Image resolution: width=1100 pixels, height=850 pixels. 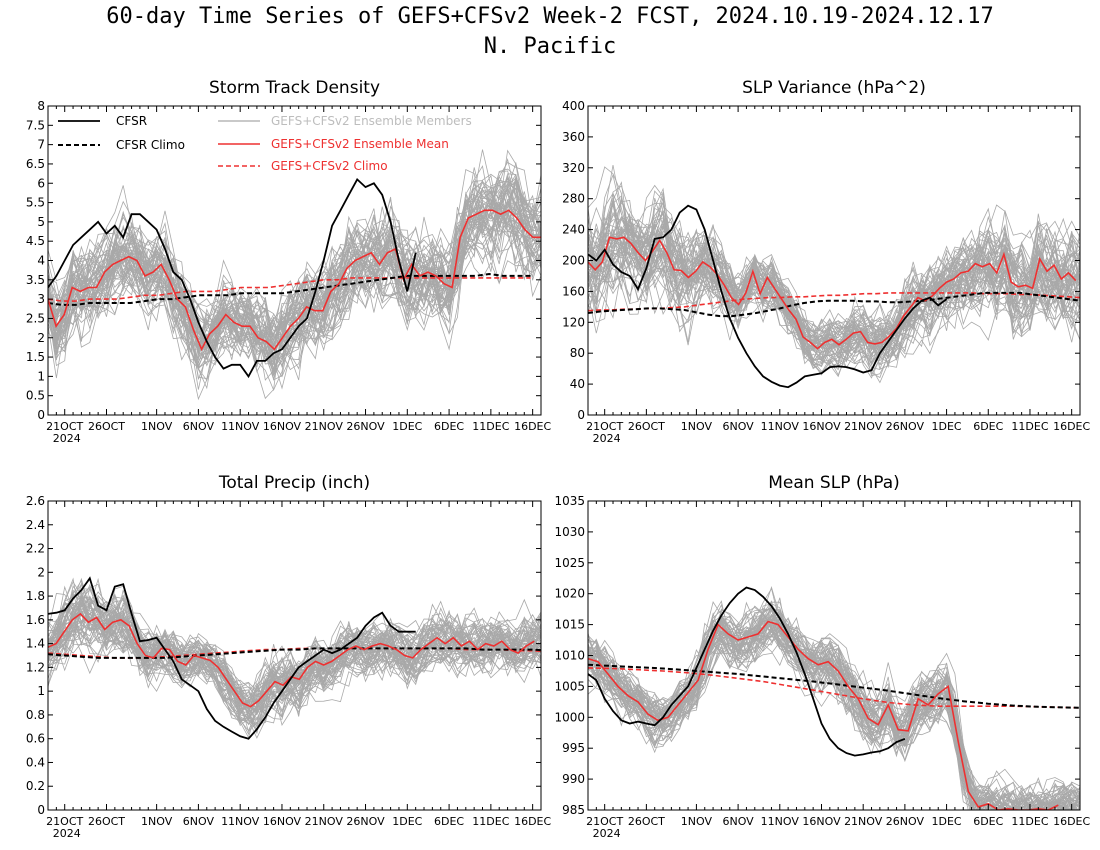 I want to click on y-tick-label: 4.5, so click(x=35, y=241).